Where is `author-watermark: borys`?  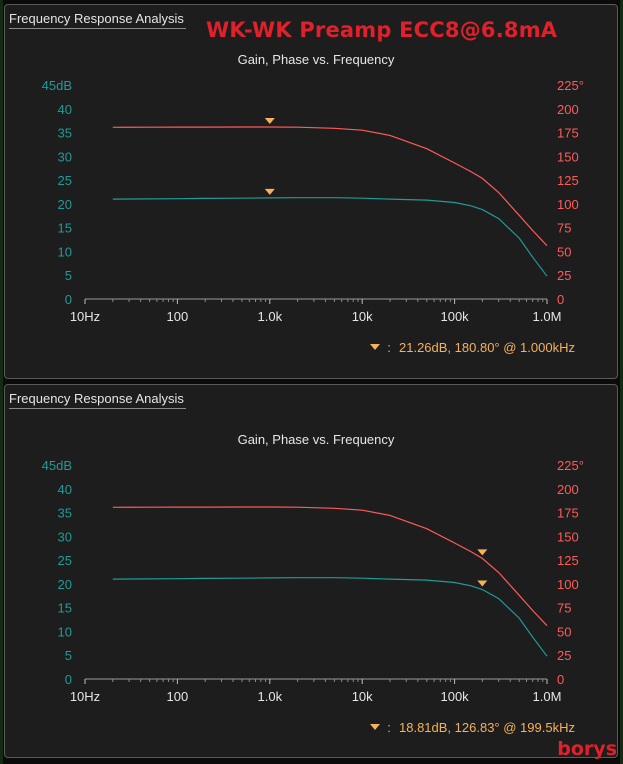 author-watermark: borys is located at coordinates (587, 749).